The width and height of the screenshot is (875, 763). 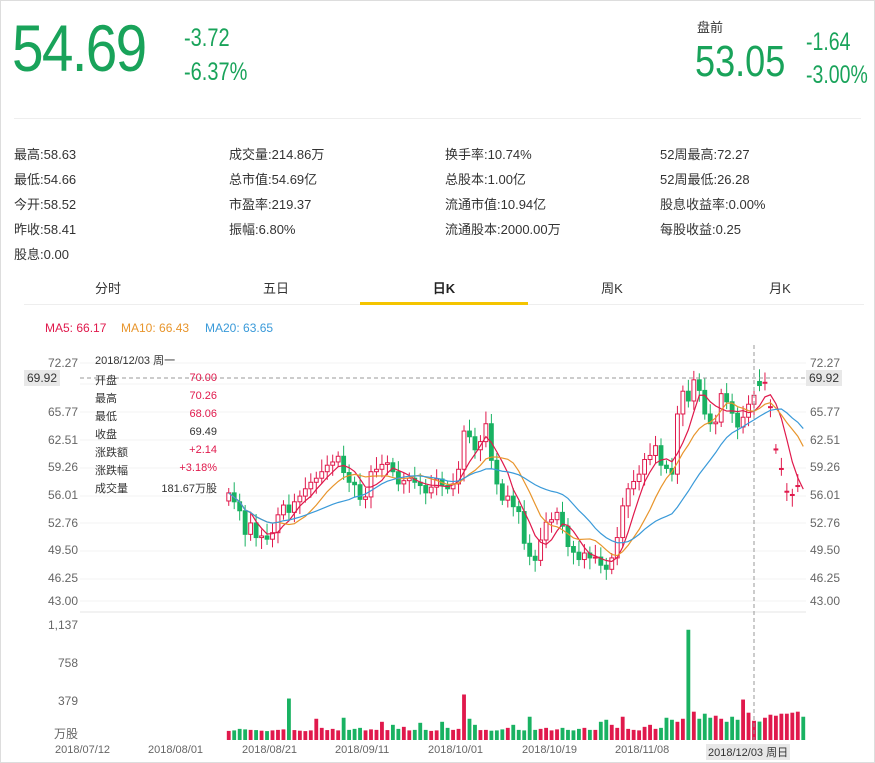 I want to click on stat-label: 股息:, so click(x=29, y=254).